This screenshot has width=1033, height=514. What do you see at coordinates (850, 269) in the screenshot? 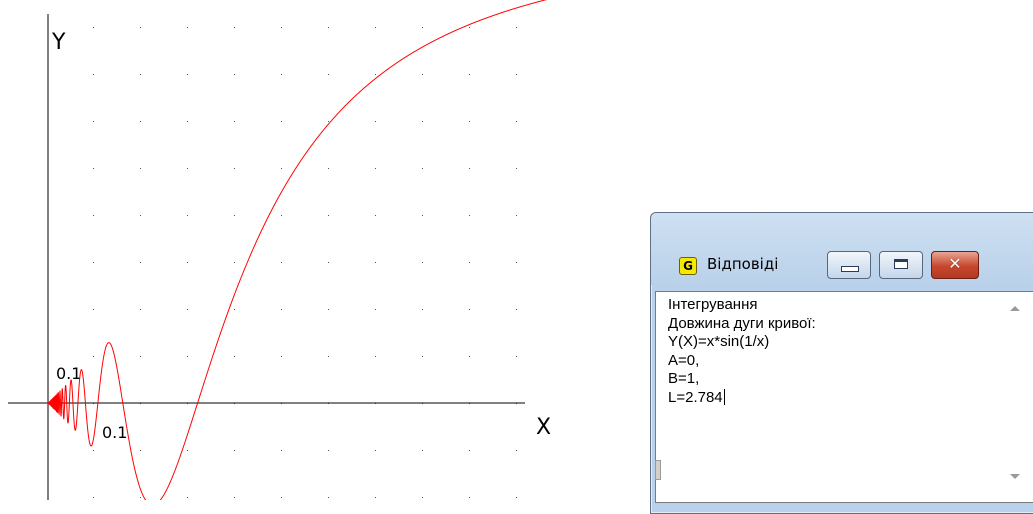
I see `minimize-icon` at bounding box center [850, 269].